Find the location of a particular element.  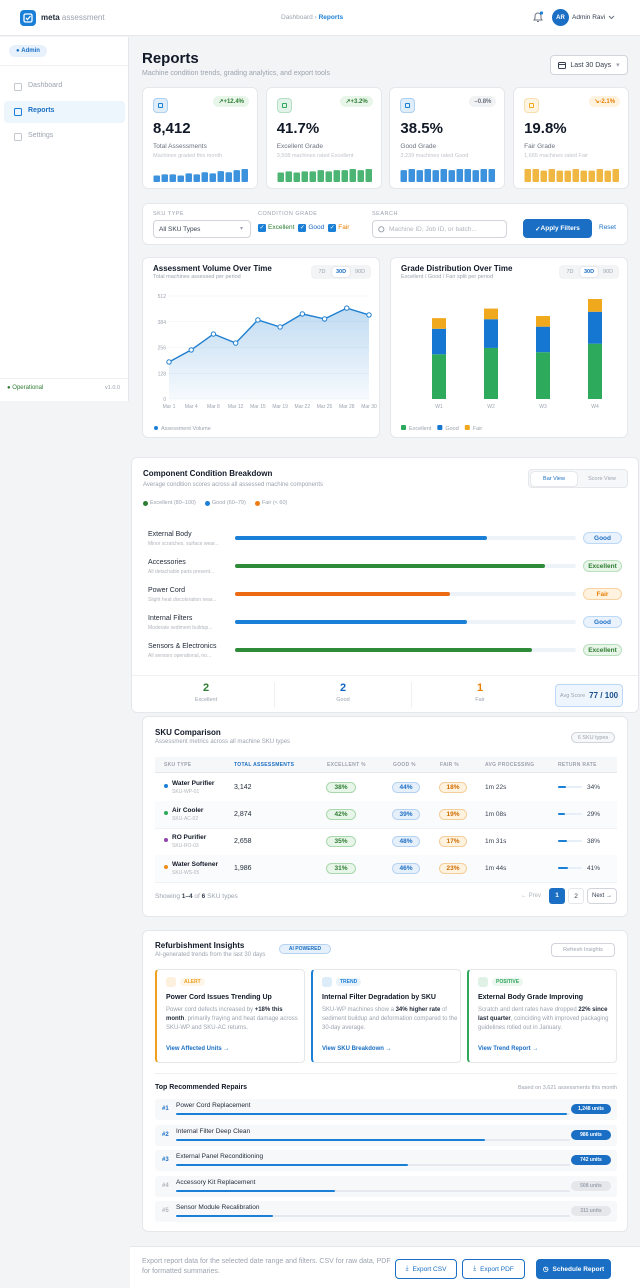

nav-icon is located at coordinates (18, 137).